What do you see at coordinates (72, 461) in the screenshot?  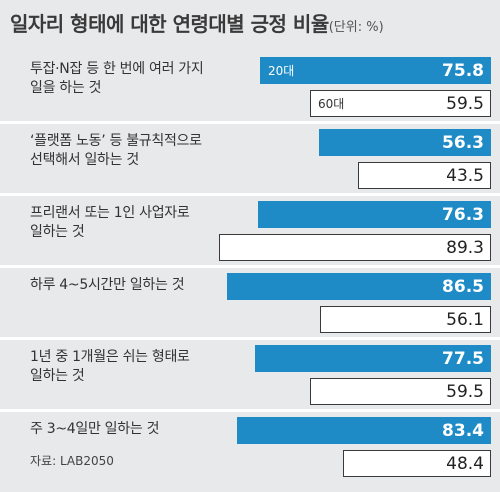 I see `source-note: 자료: LAB2050` at bounding box center [72, 461].